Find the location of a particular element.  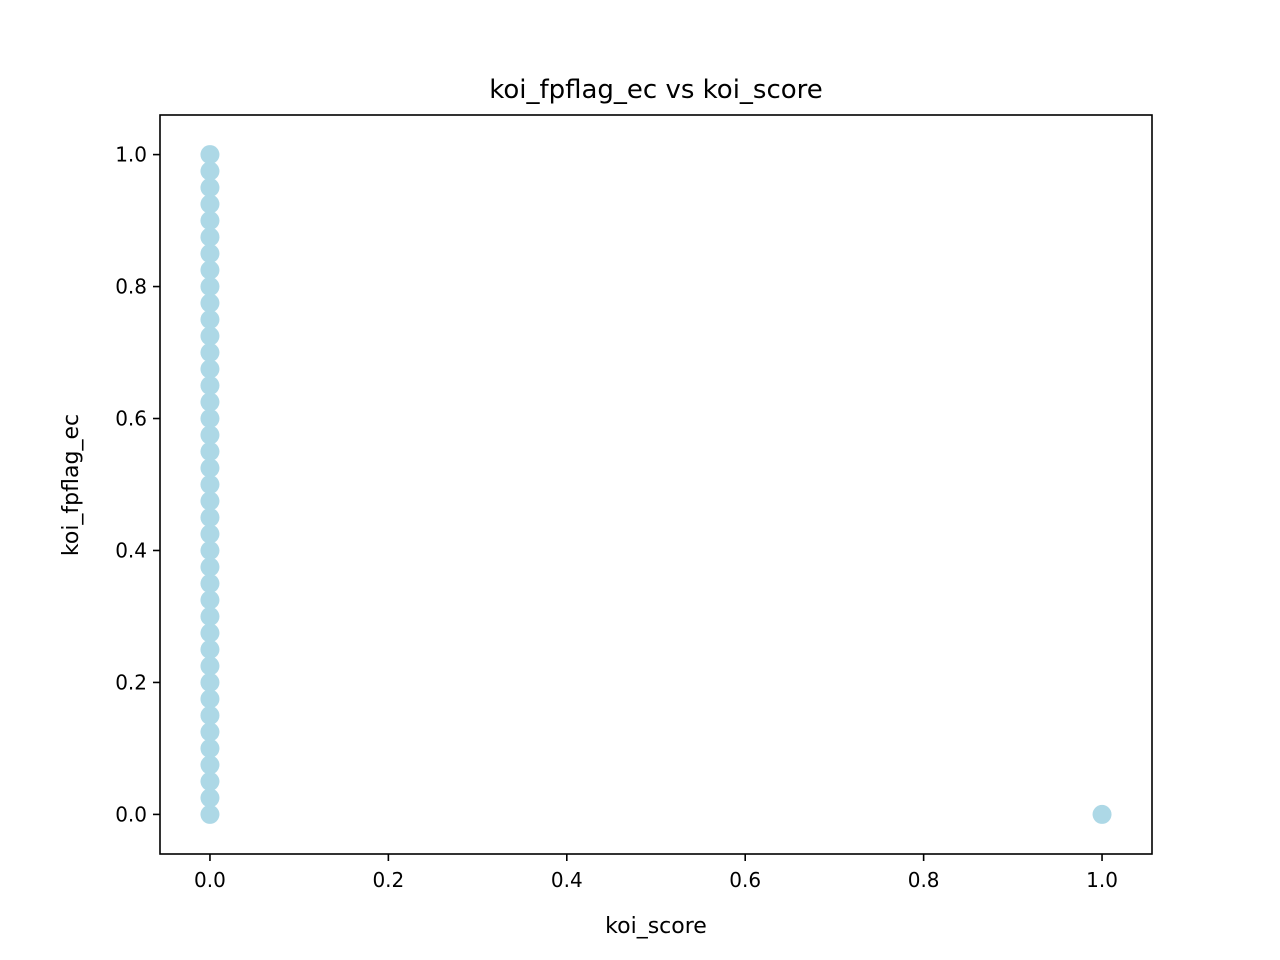

x-tick-label: 0.6 is located at coordinates (745, 880).